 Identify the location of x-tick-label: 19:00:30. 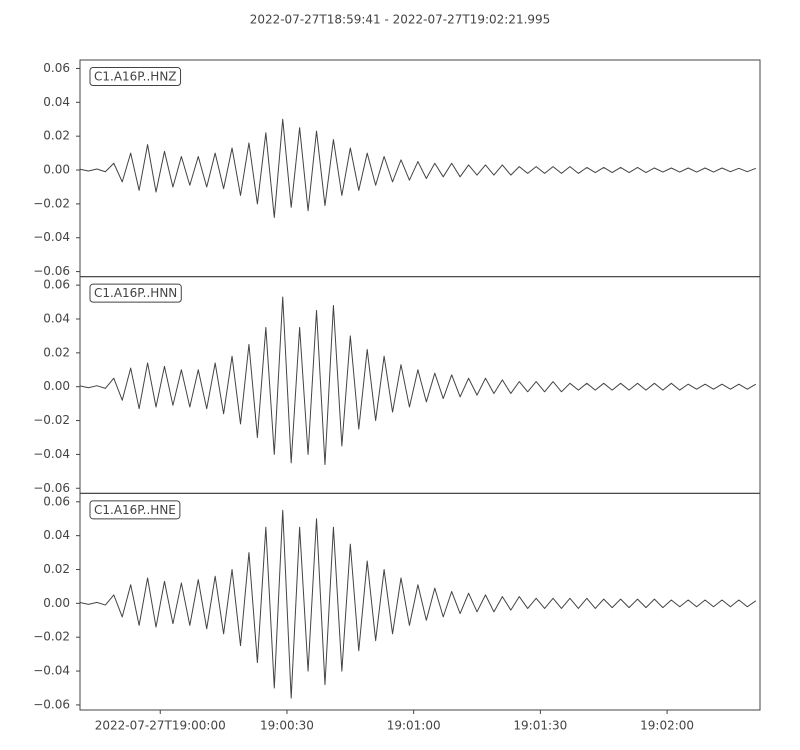
(287, 726).